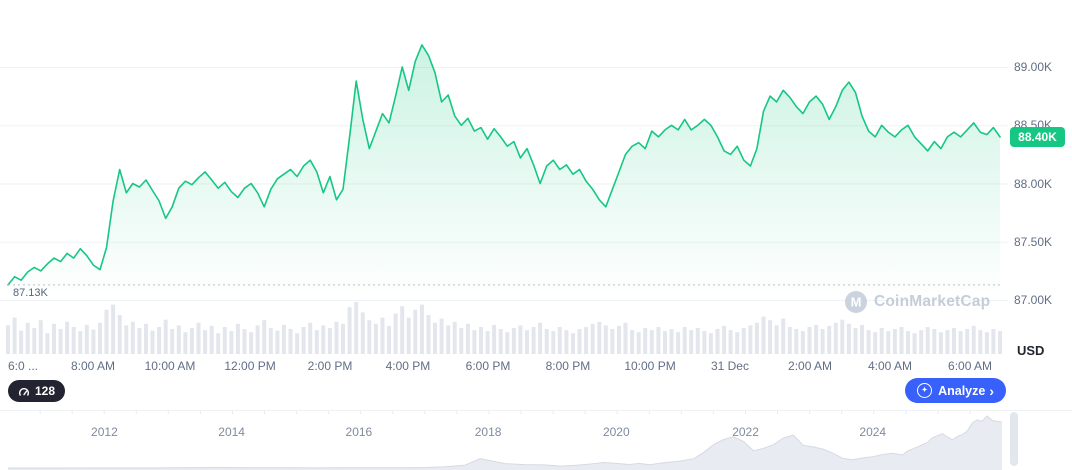  What do you see at coordinates (925, 390) in the screenshot?
I see `sparkle-icon: ✦` at bounding box center [925, 390].